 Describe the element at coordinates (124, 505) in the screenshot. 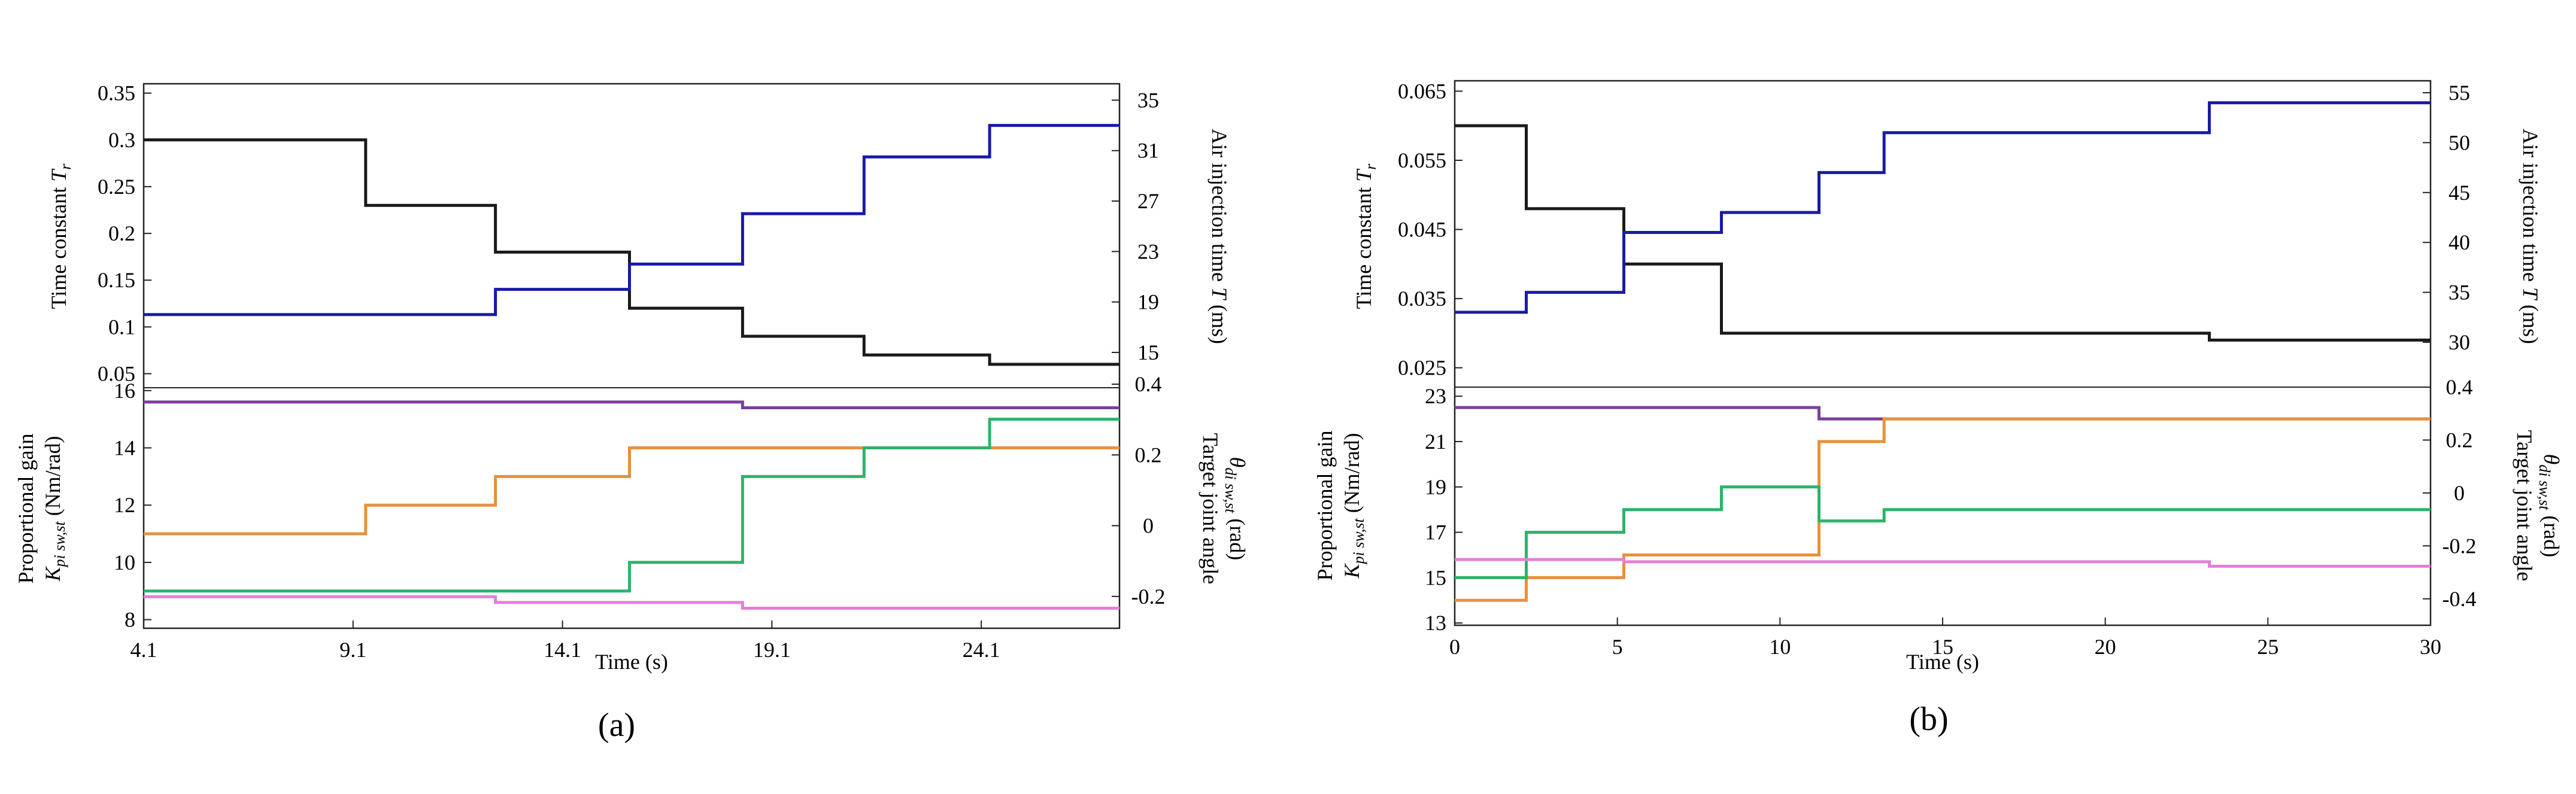

I see `y-left-tick-label: 12` at that location.